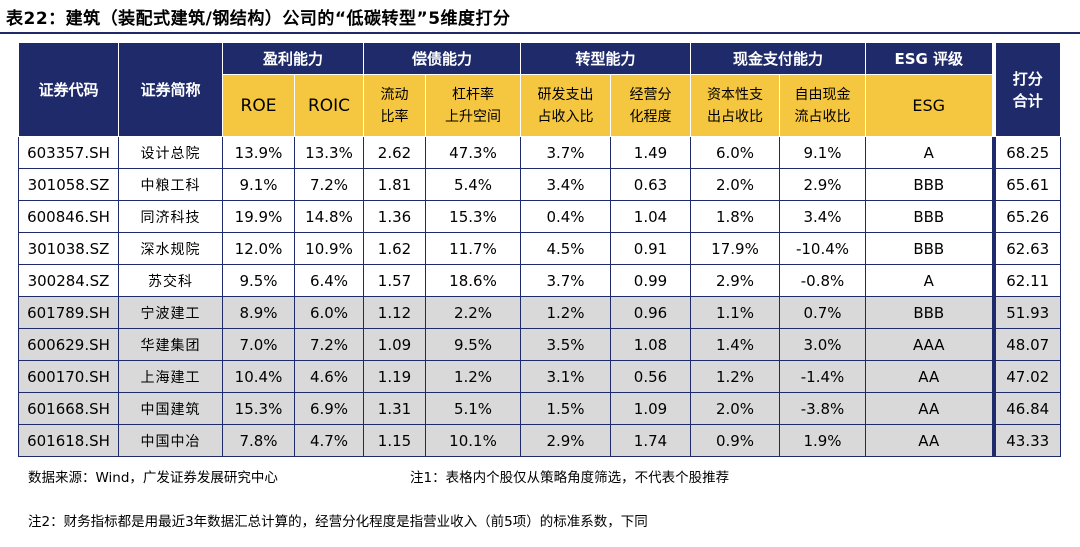 The height and width of the screenshot is (547, 1080). Describe the element at coordinates (68, 440) in the screenshot. I see `cell-code: 601618.SH` at that location.